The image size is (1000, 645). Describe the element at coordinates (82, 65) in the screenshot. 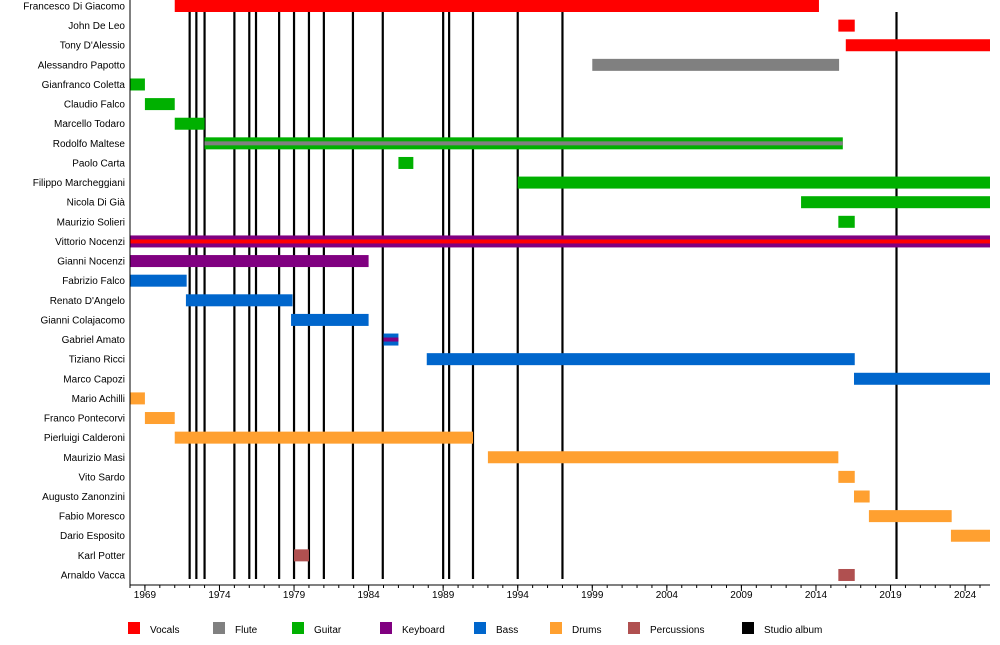

I see `member-label: Alessandro Papotto` at that location.